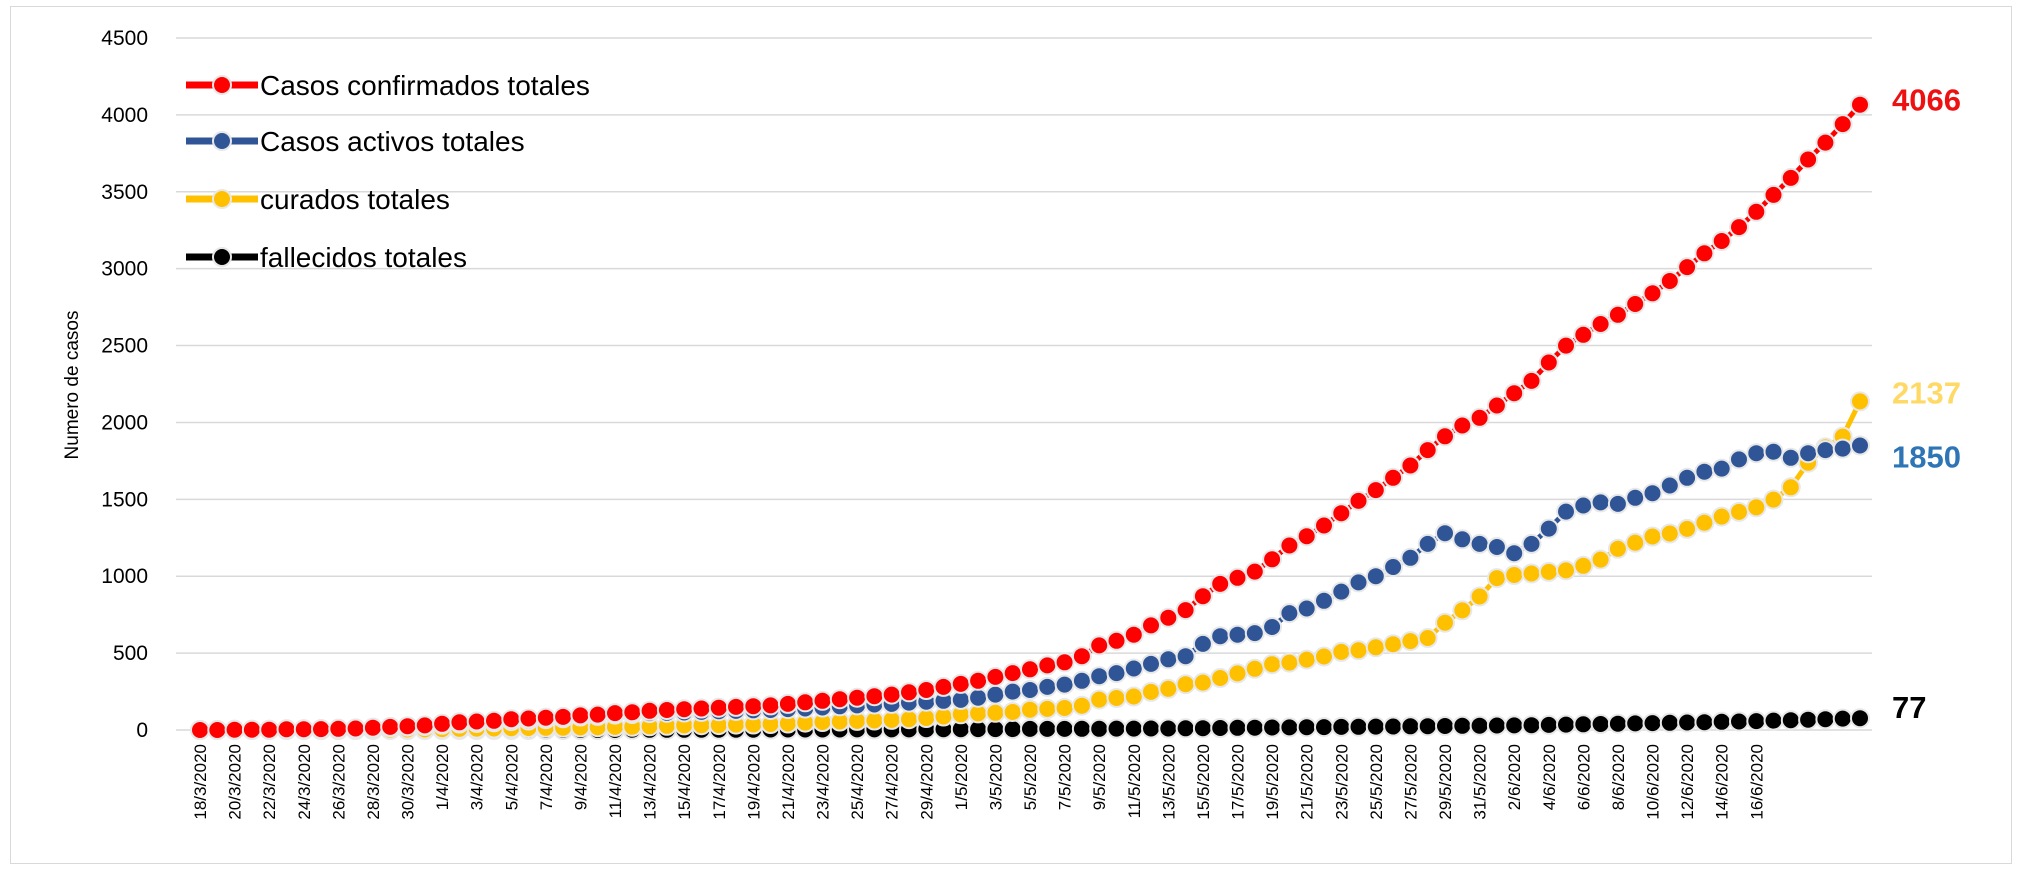 The width and height of the screenshot is (2021, 869). What do you see at coordinates (1926, 457) in the screenshot?
I see `end-value-label: 1850` at bounding box center [1926, 457].